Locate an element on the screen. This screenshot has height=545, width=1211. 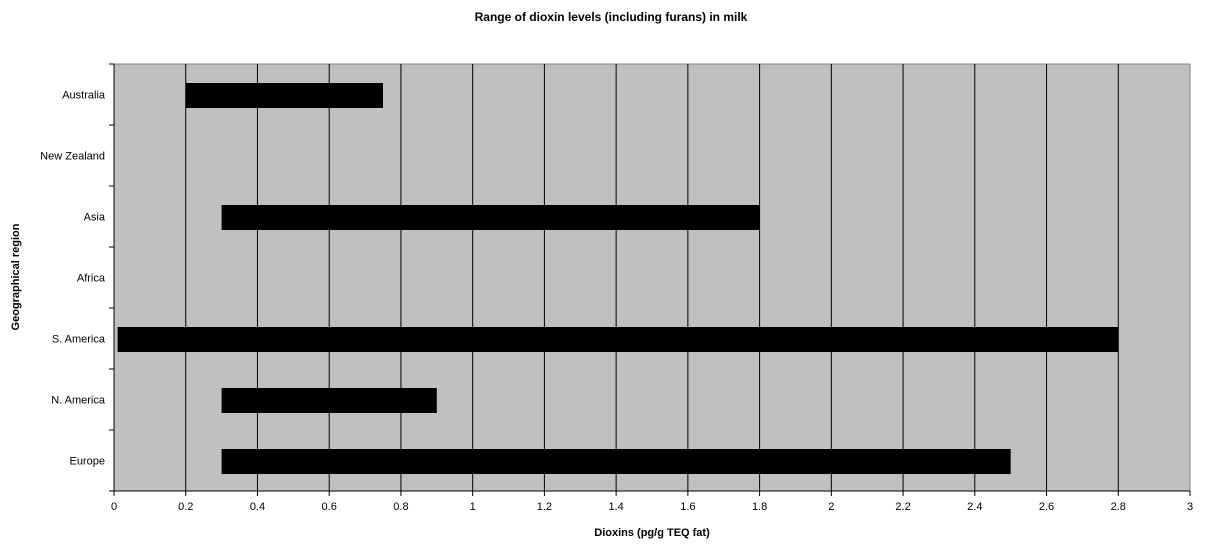
x-tick-label: 0.8 is located at coordinates (400, 507).